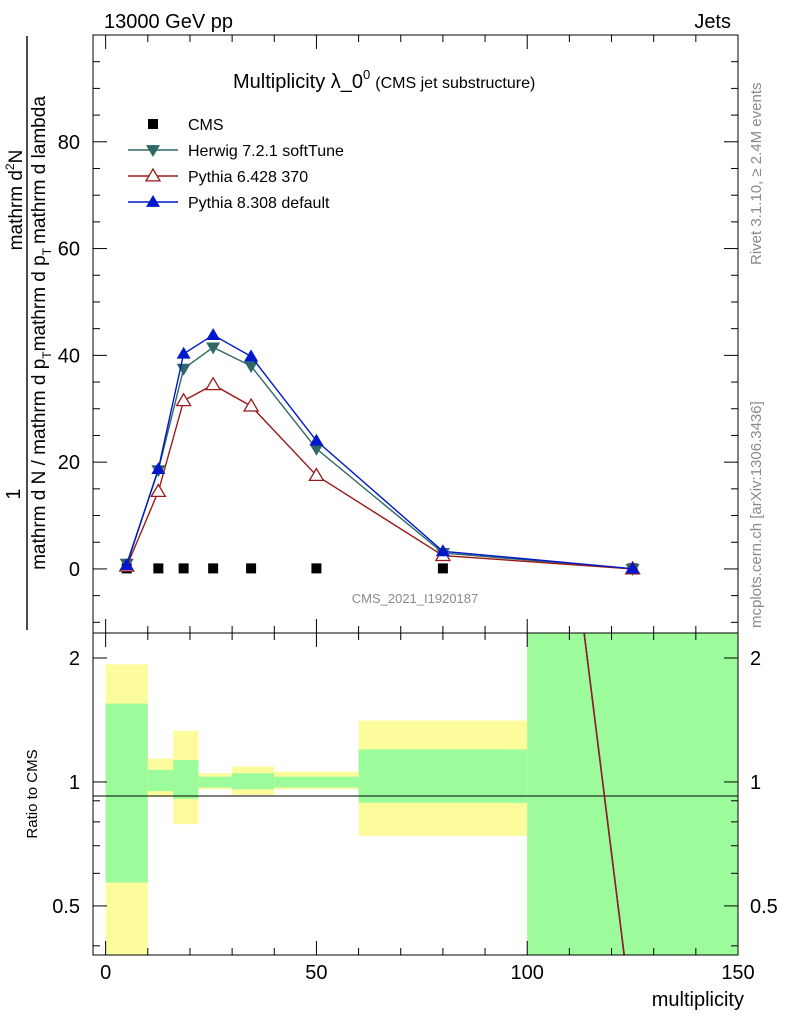 This screenshot has width=786, height=1024. I want to click on y-tick-label: 40, so click(69, 356).